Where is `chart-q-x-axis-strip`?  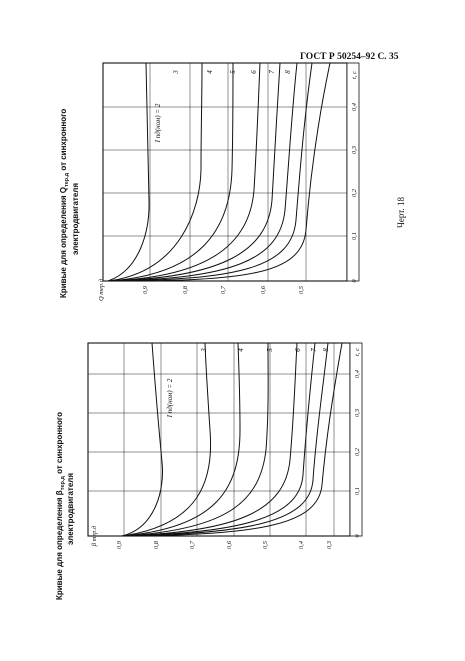
chart-q-x-axis-strip is located at coordinates (353, 172).